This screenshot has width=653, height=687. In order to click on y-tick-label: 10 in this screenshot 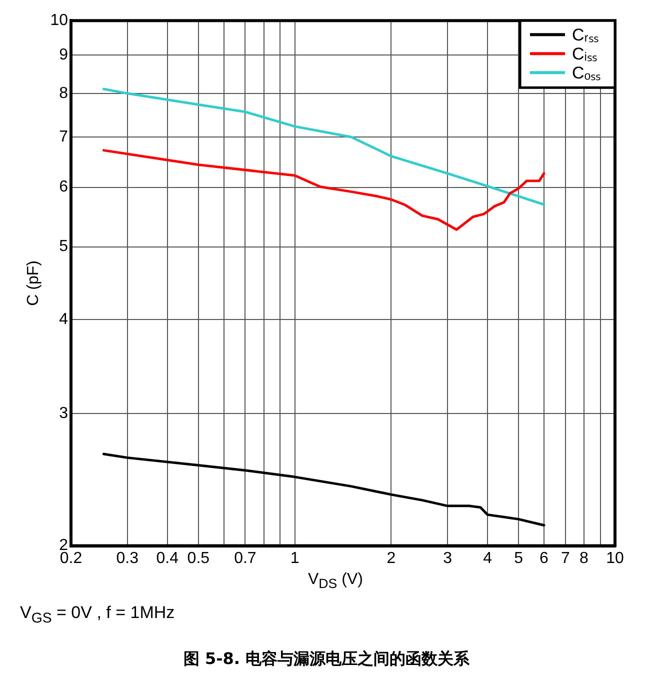, I will do `click(59, 21)`.